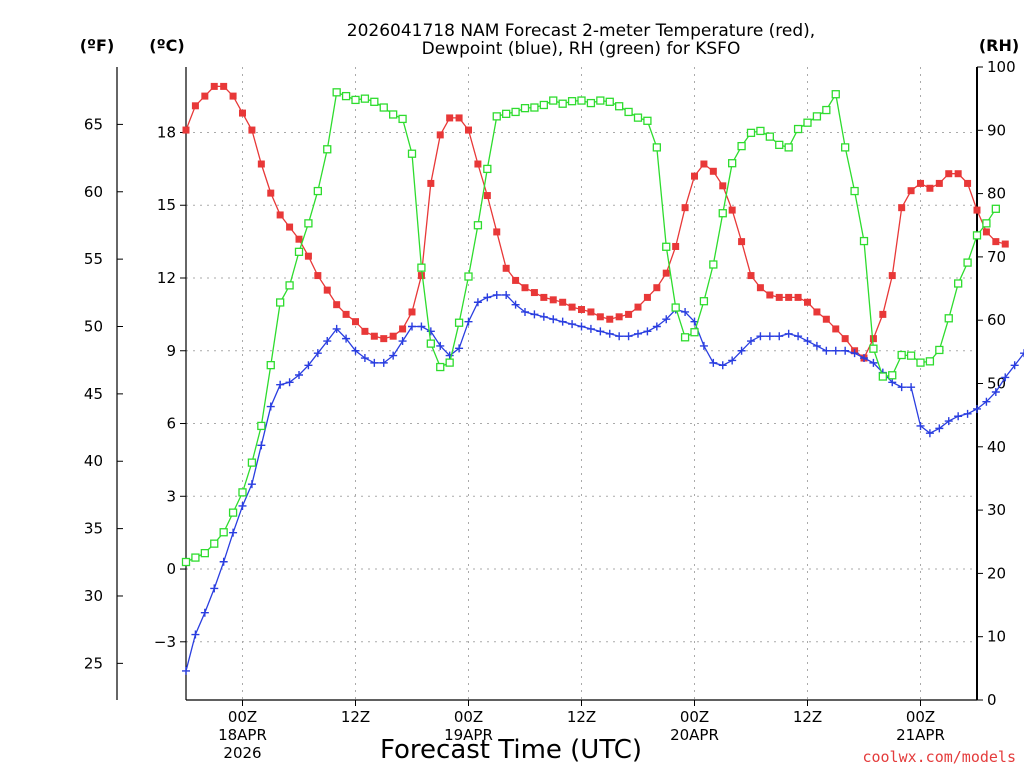 The image size is (1024, 768). Describe the element at coordinates (165, 642) in the screenshot. I see `celsius-tick-label: −3` at that location.